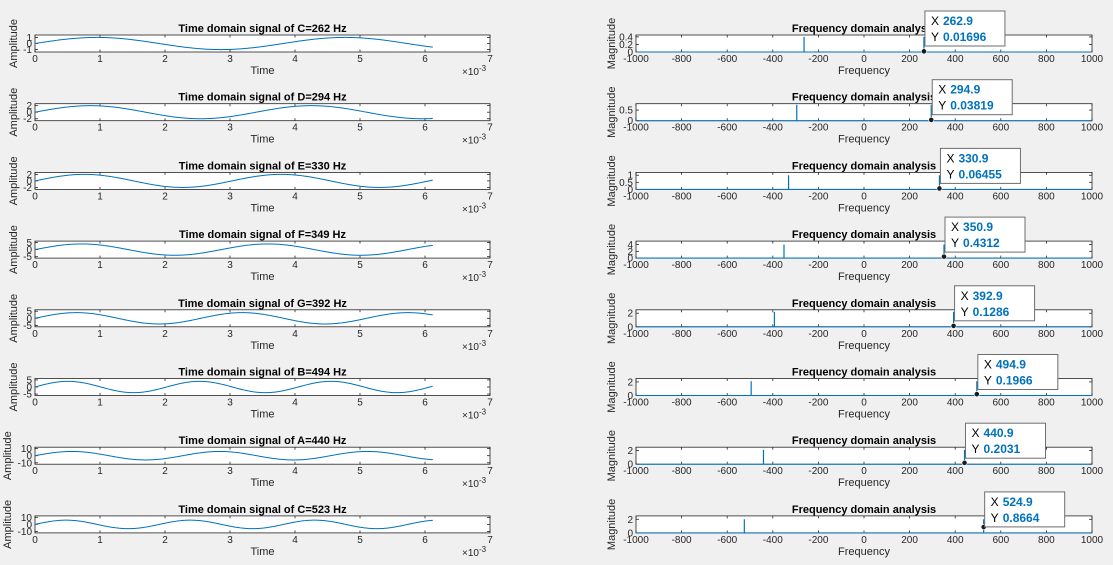  Describe the element at coordinates (262, 304) in the screenshot. I see `axes-title: Time domain signal of G=392 Hz` at that location.